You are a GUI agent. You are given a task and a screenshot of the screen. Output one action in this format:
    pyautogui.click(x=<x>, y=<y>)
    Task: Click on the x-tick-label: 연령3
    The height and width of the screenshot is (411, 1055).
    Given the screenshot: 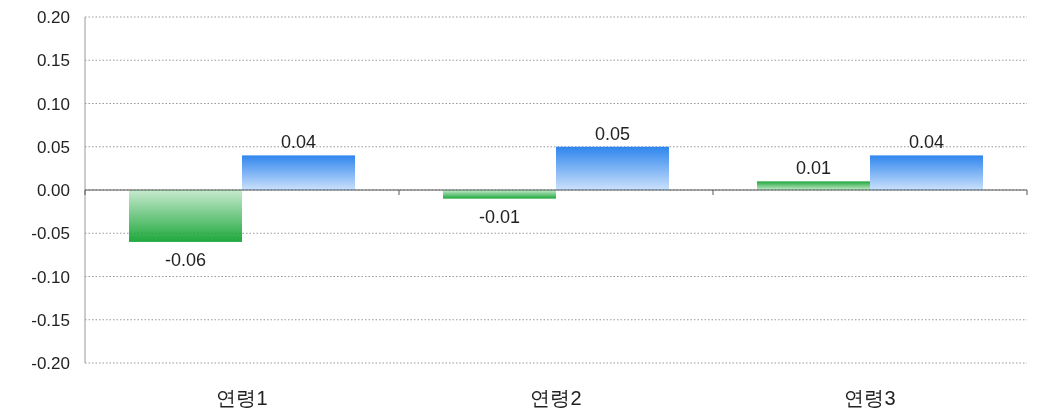 What is the action you would take?
    pyautogui.click(x=870, y=398)
    